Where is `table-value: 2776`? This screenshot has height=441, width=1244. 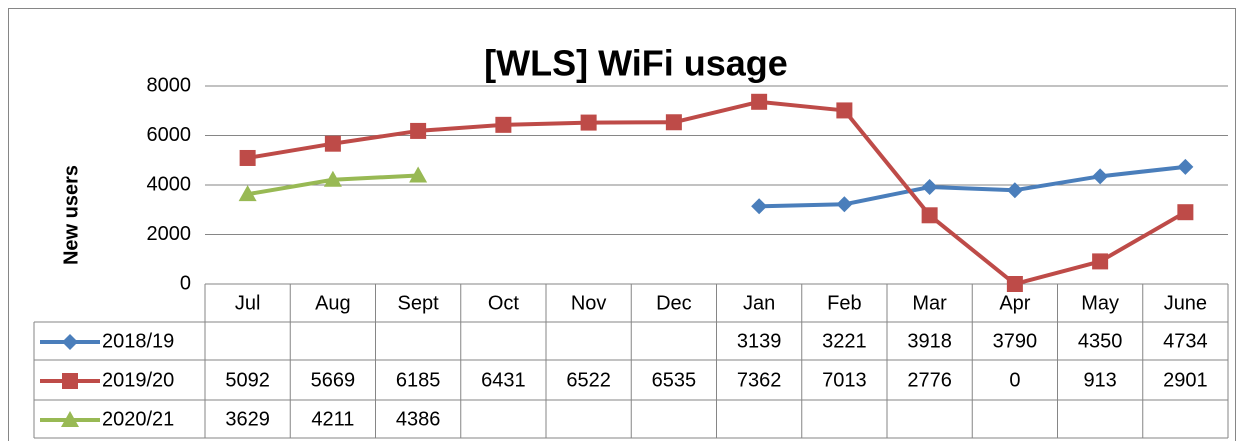 table-value: 2776 is located at coordinates (929, 380).